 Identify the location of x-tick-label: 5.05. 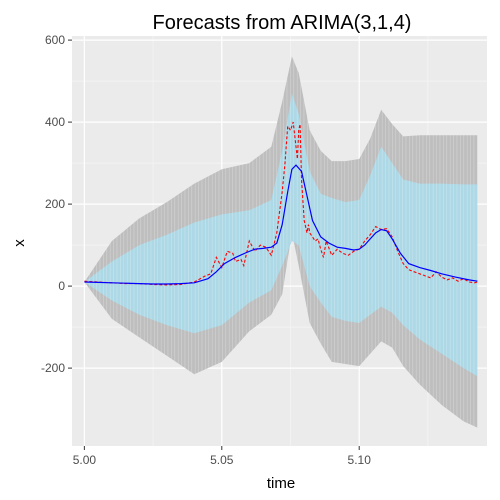
(222, 460).